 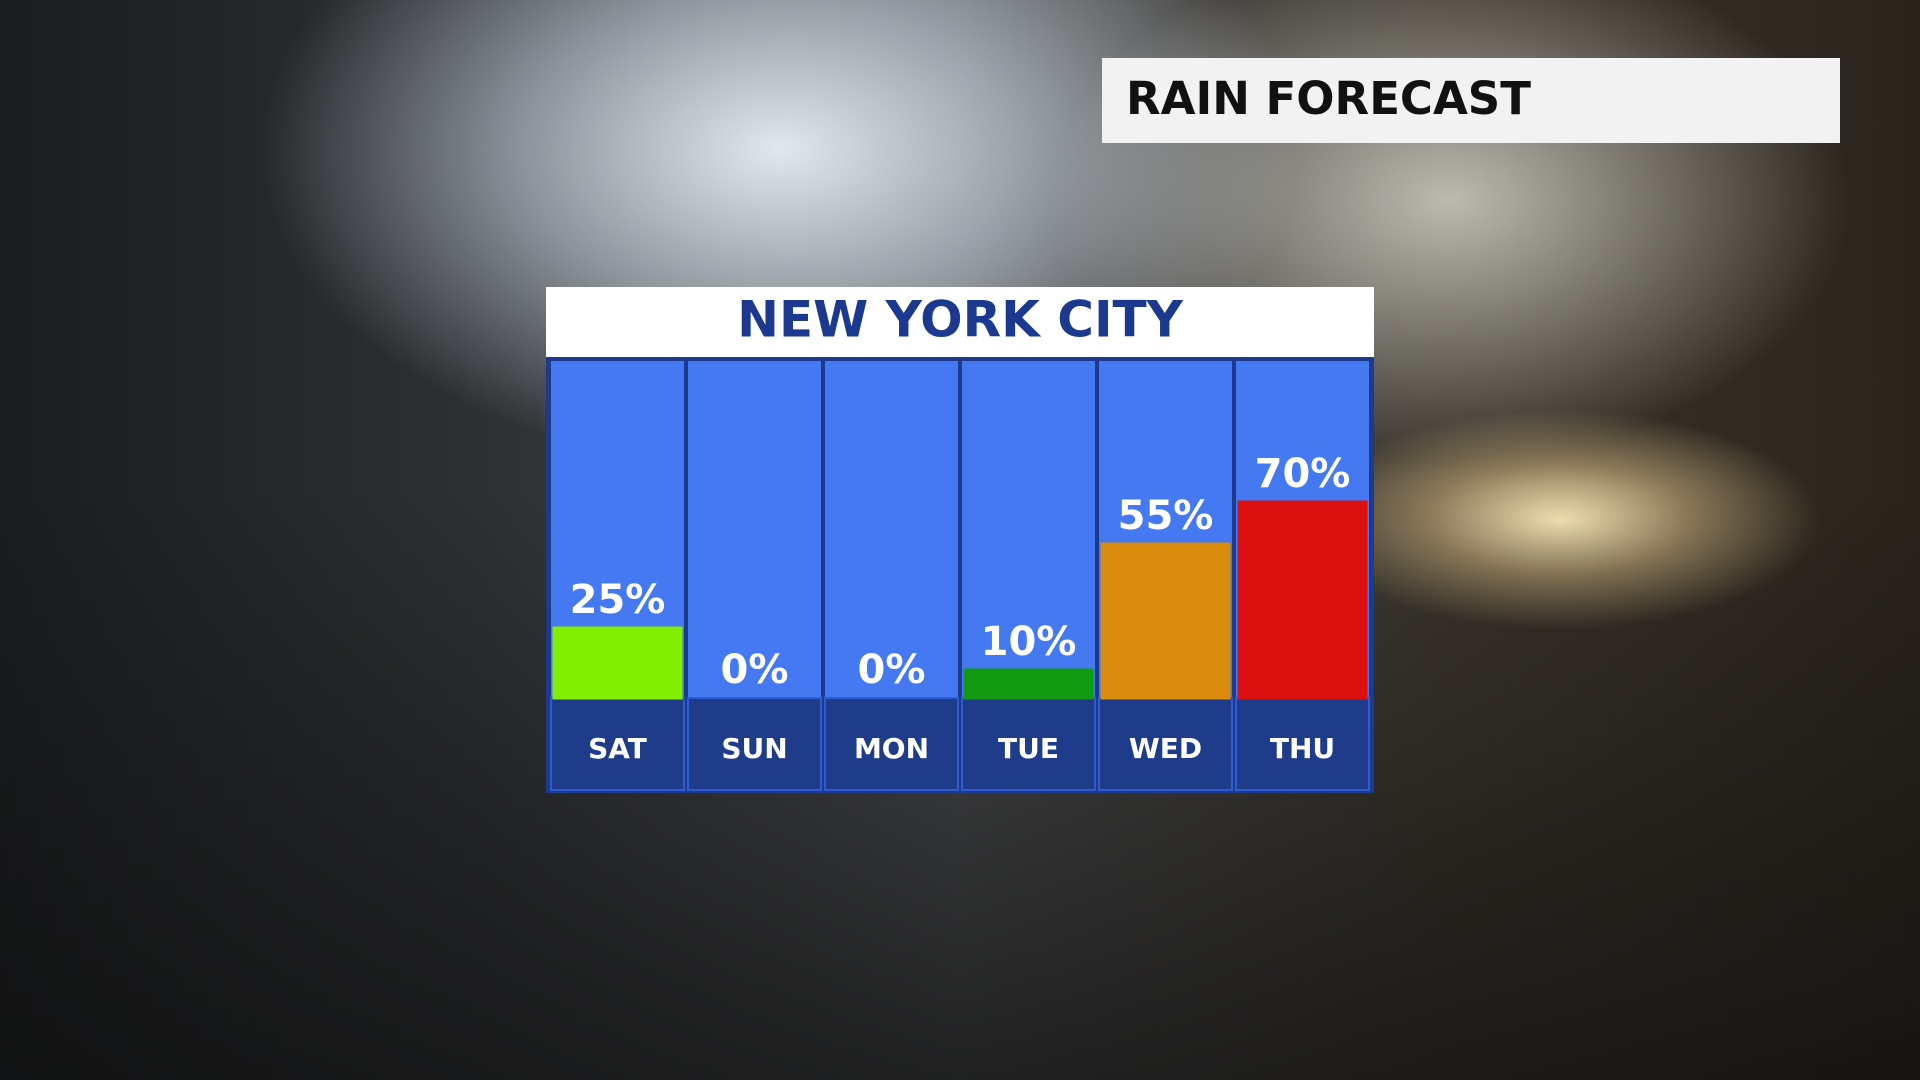 What do you see at coordinates (1029, 642) in the screenshot?
I see `value-label: 10%` at bounding box center [1029, 642].